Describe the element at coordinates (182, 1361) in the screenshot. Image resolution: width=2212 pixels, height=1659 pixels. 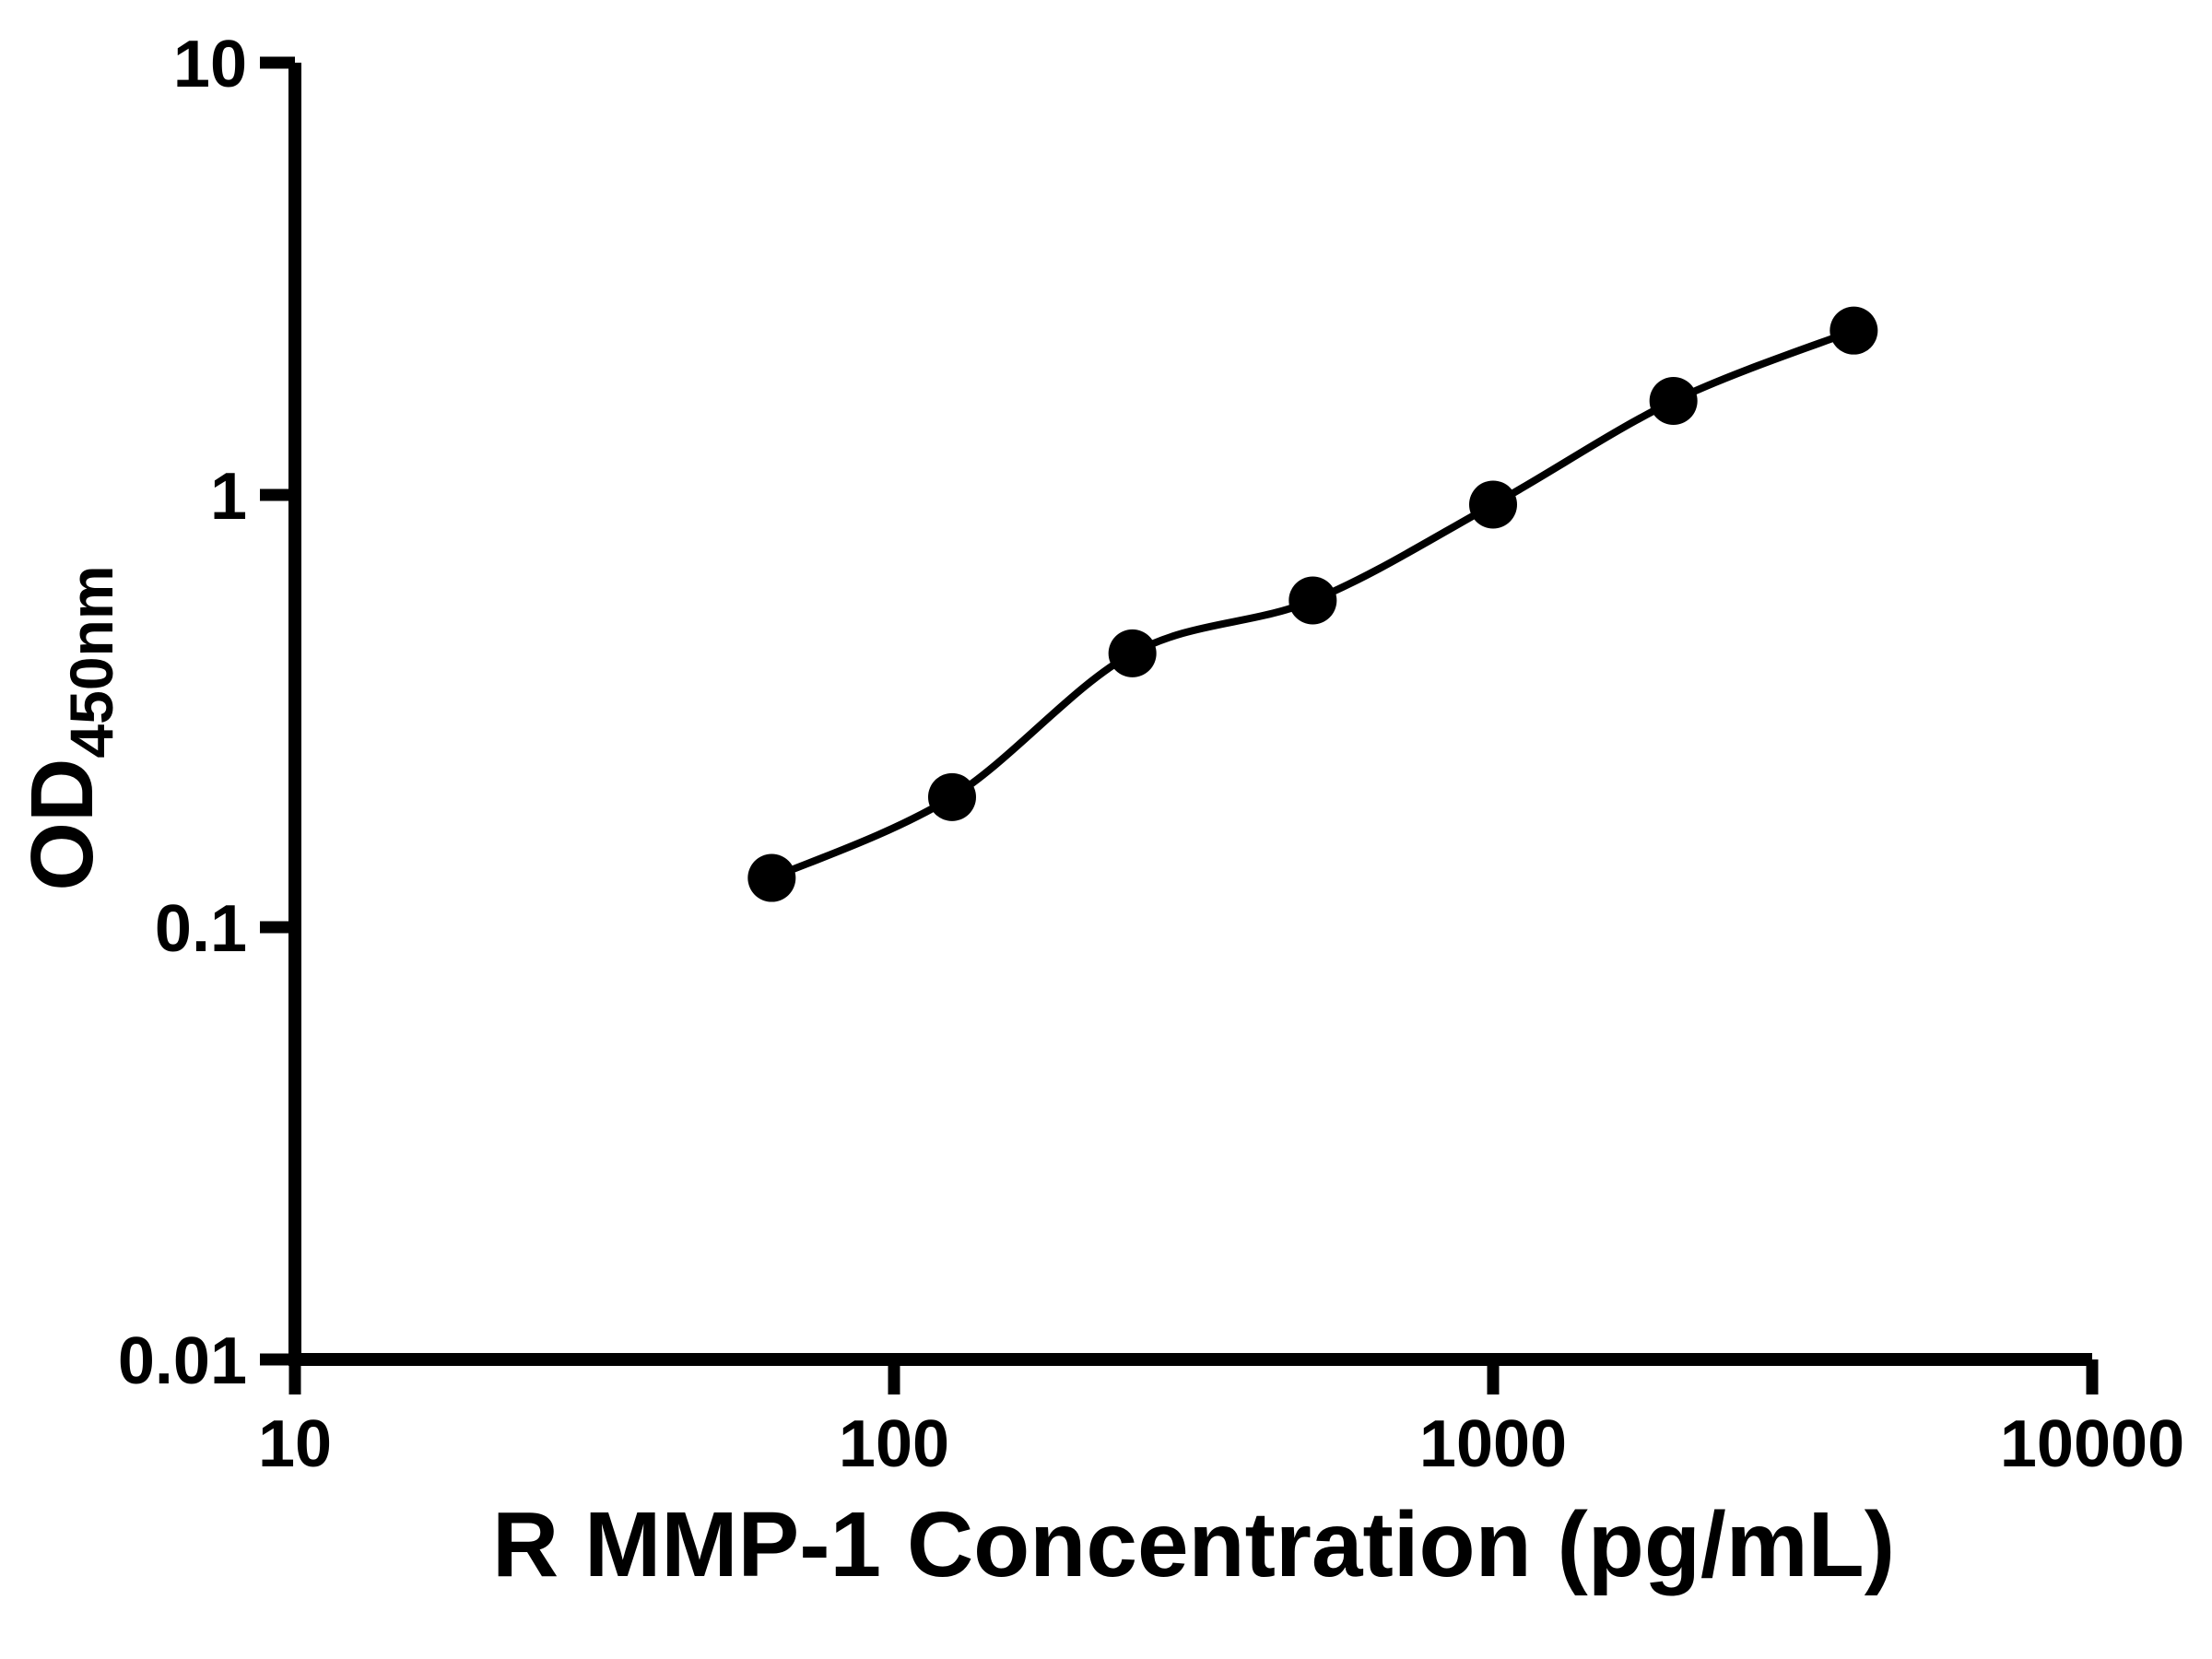
I see `y-tick-label: 0.01` at that location.